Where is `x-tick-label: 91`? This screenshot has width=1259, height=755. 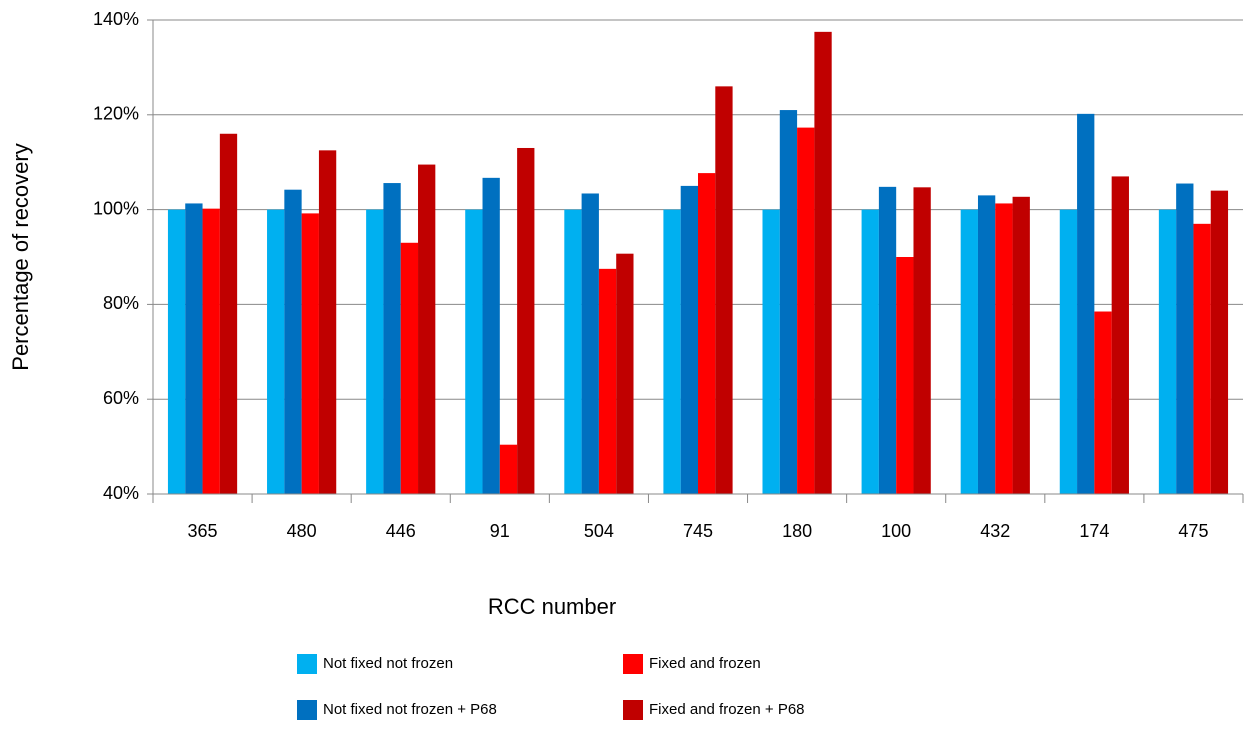 x-tick-label: 91 is located at coordinates (500, 531).